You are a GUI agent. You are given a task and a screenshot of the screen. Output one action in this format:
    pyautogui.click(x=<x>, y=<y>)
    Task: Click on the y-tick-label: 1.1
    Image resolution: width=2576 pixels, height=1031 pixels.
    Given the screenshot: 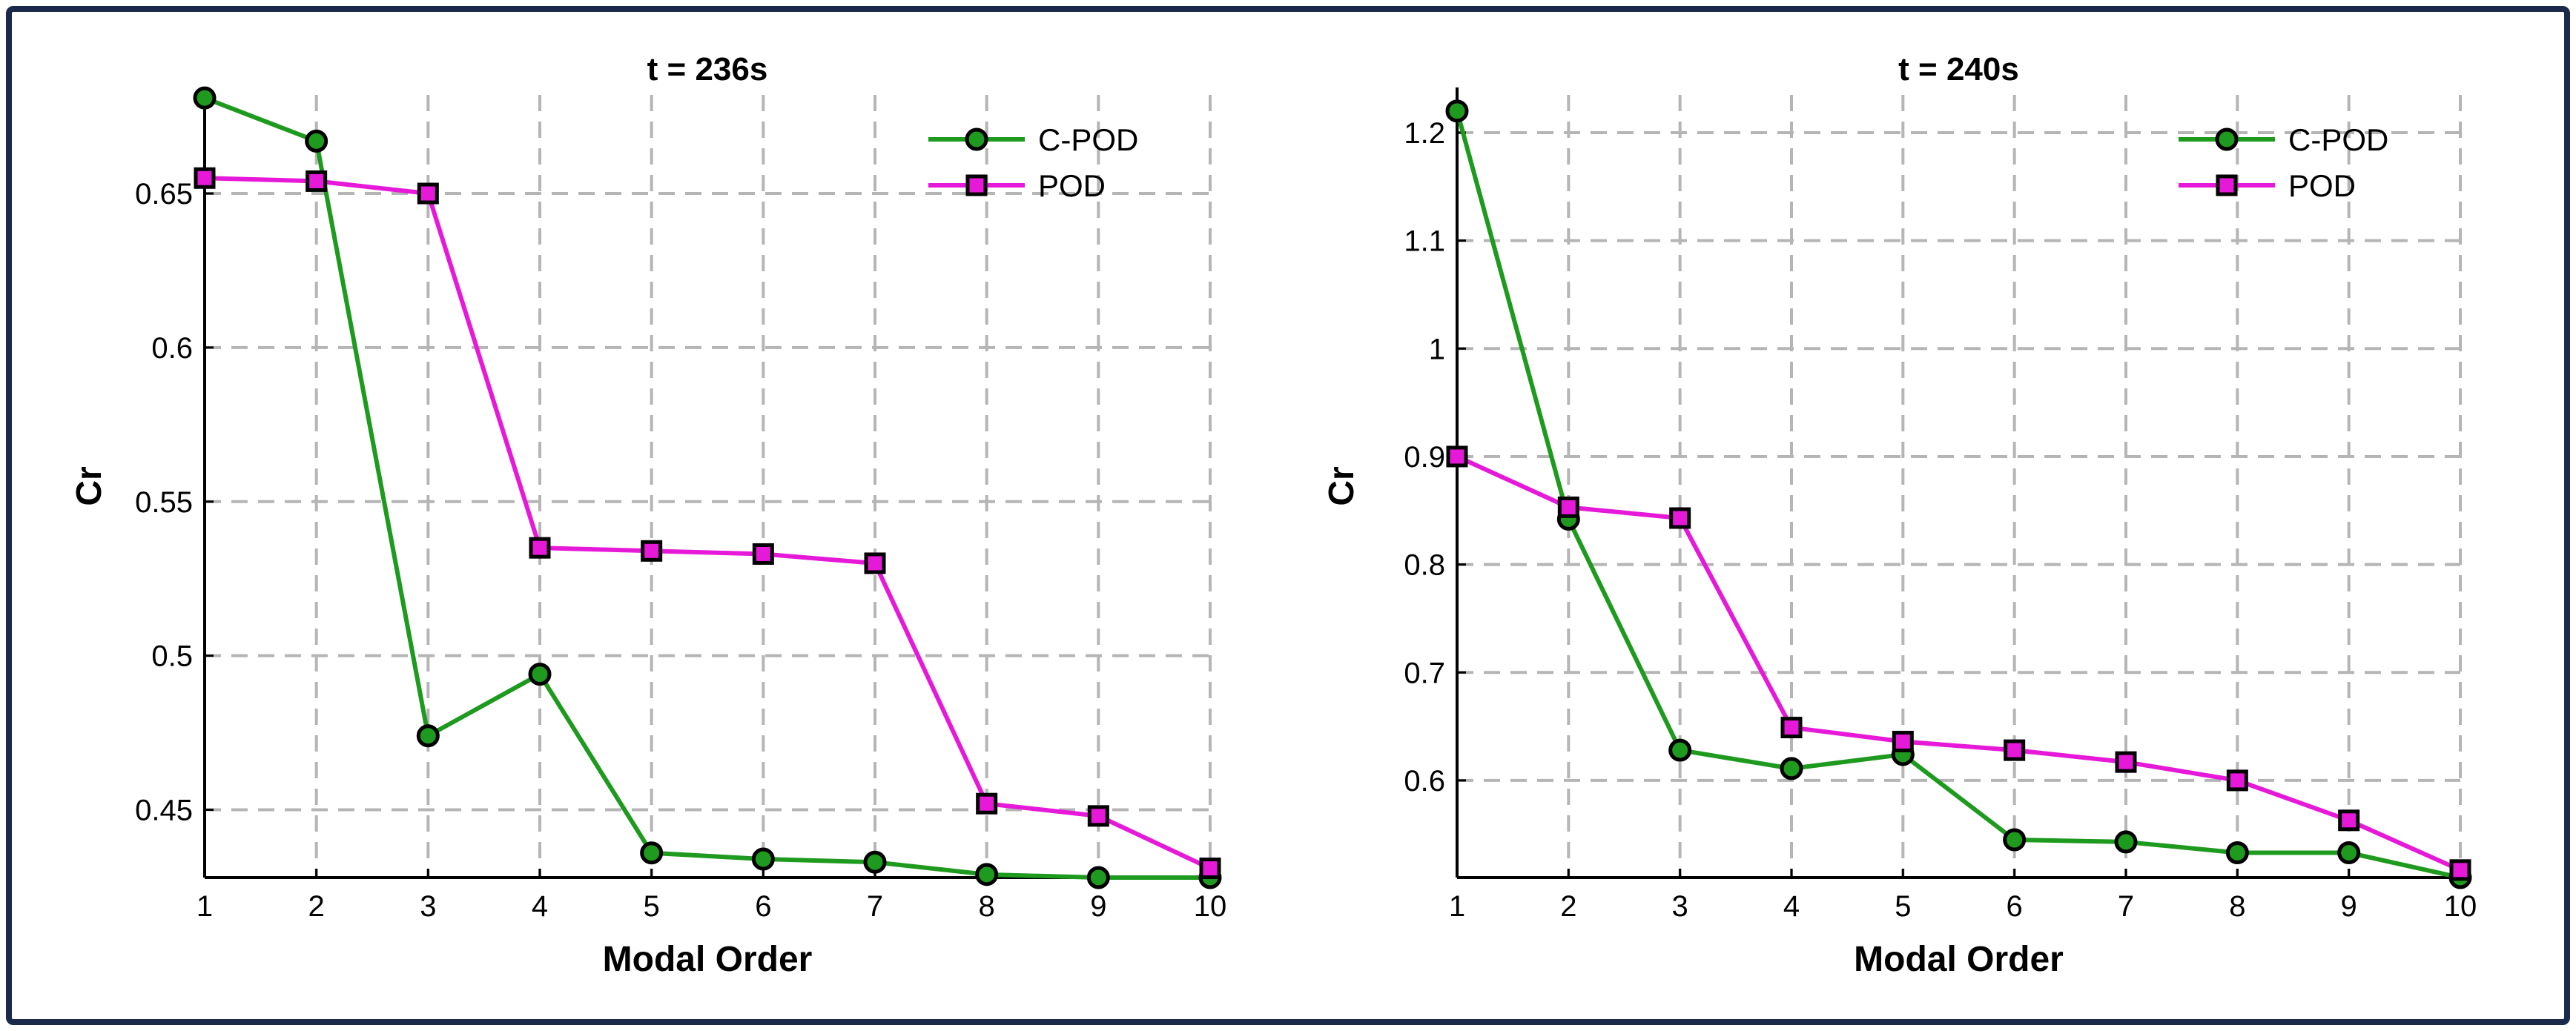 What is the action you would take?
    pyautogui.click(x=1424, y=242)
    